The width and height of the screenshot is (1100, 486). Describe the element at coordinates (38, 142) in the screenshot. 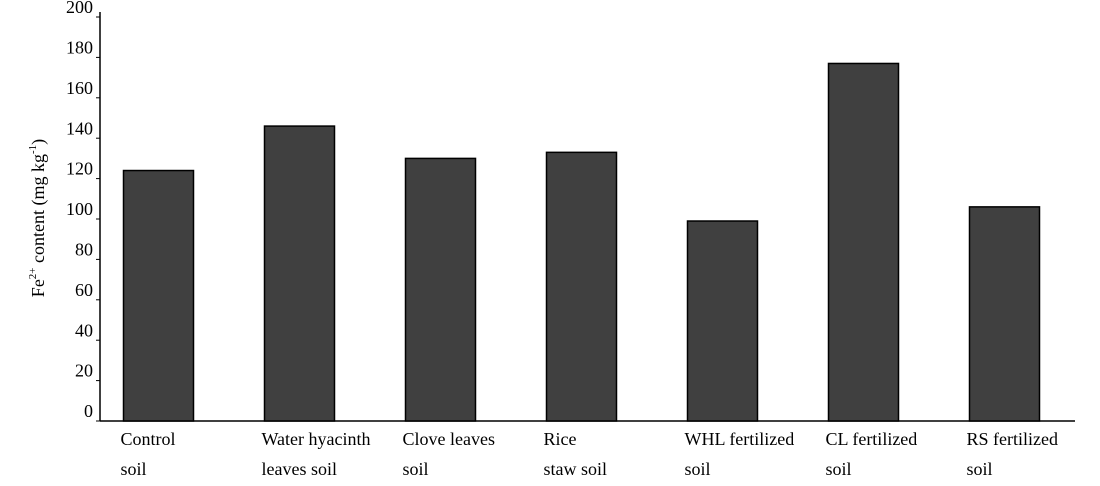

I see `y-label-part: )` at that location.